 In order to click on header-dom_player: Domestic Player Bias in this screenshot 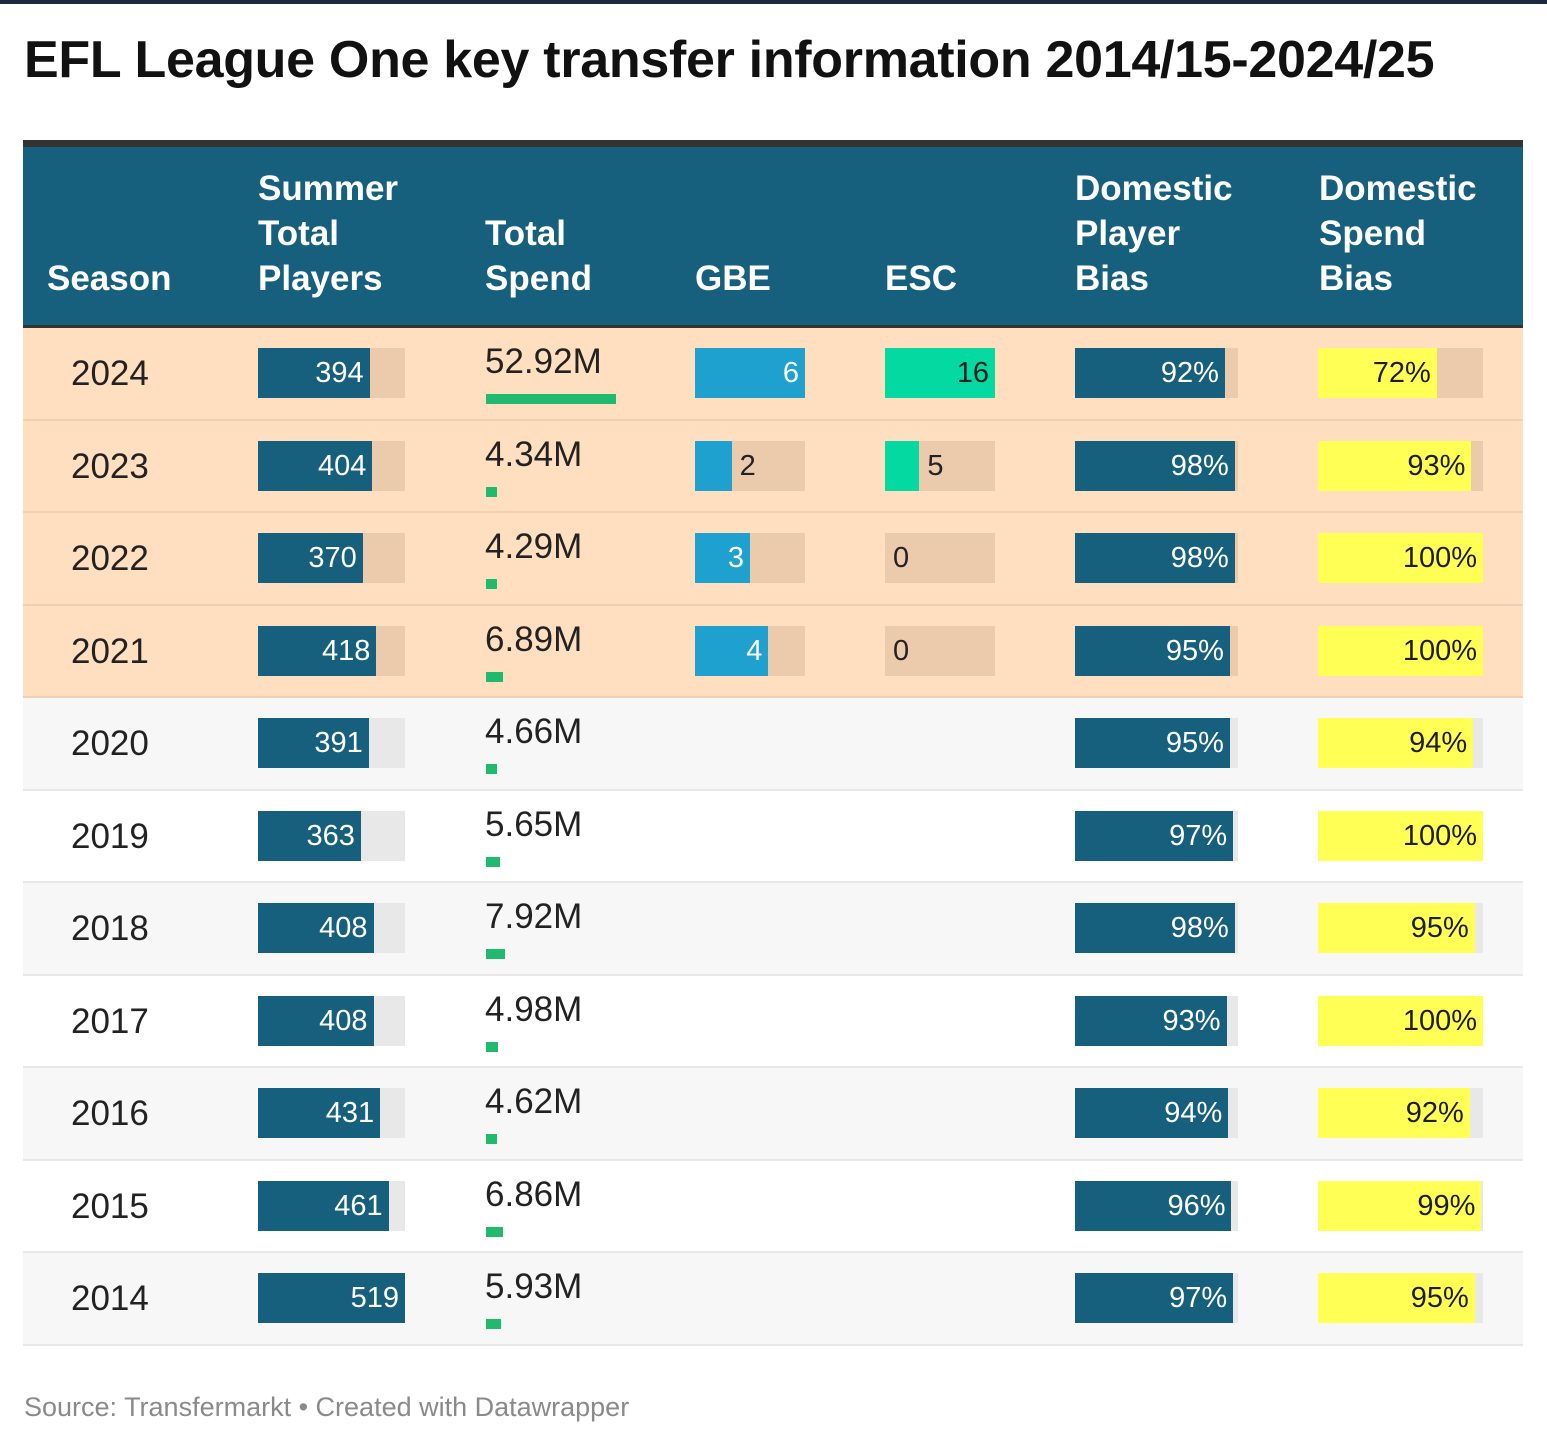, I will do `click(1154, 233)`.